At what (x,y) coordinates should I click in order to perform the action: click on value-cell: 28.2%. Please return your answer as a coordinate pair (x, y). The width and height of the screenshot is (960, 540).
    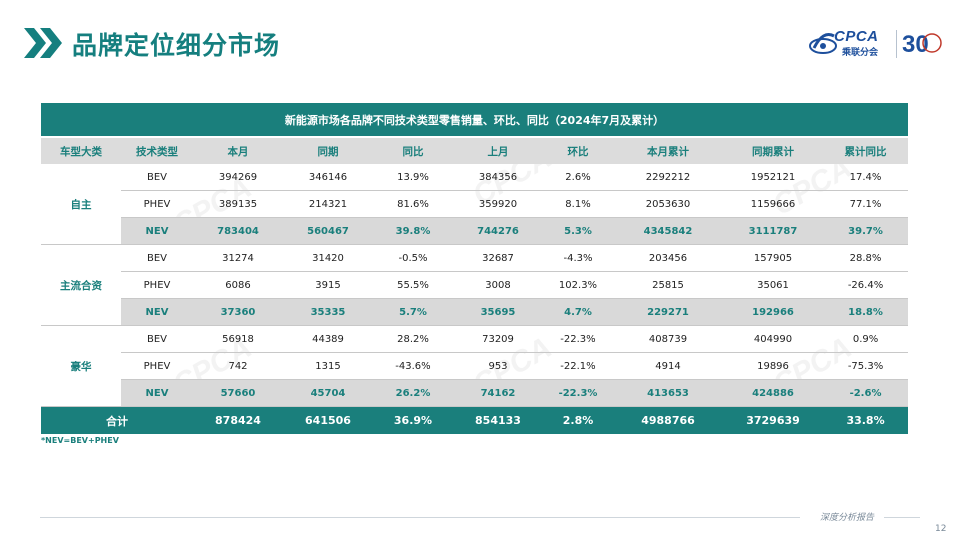
    Looking at the image, I should click on (413, 339).